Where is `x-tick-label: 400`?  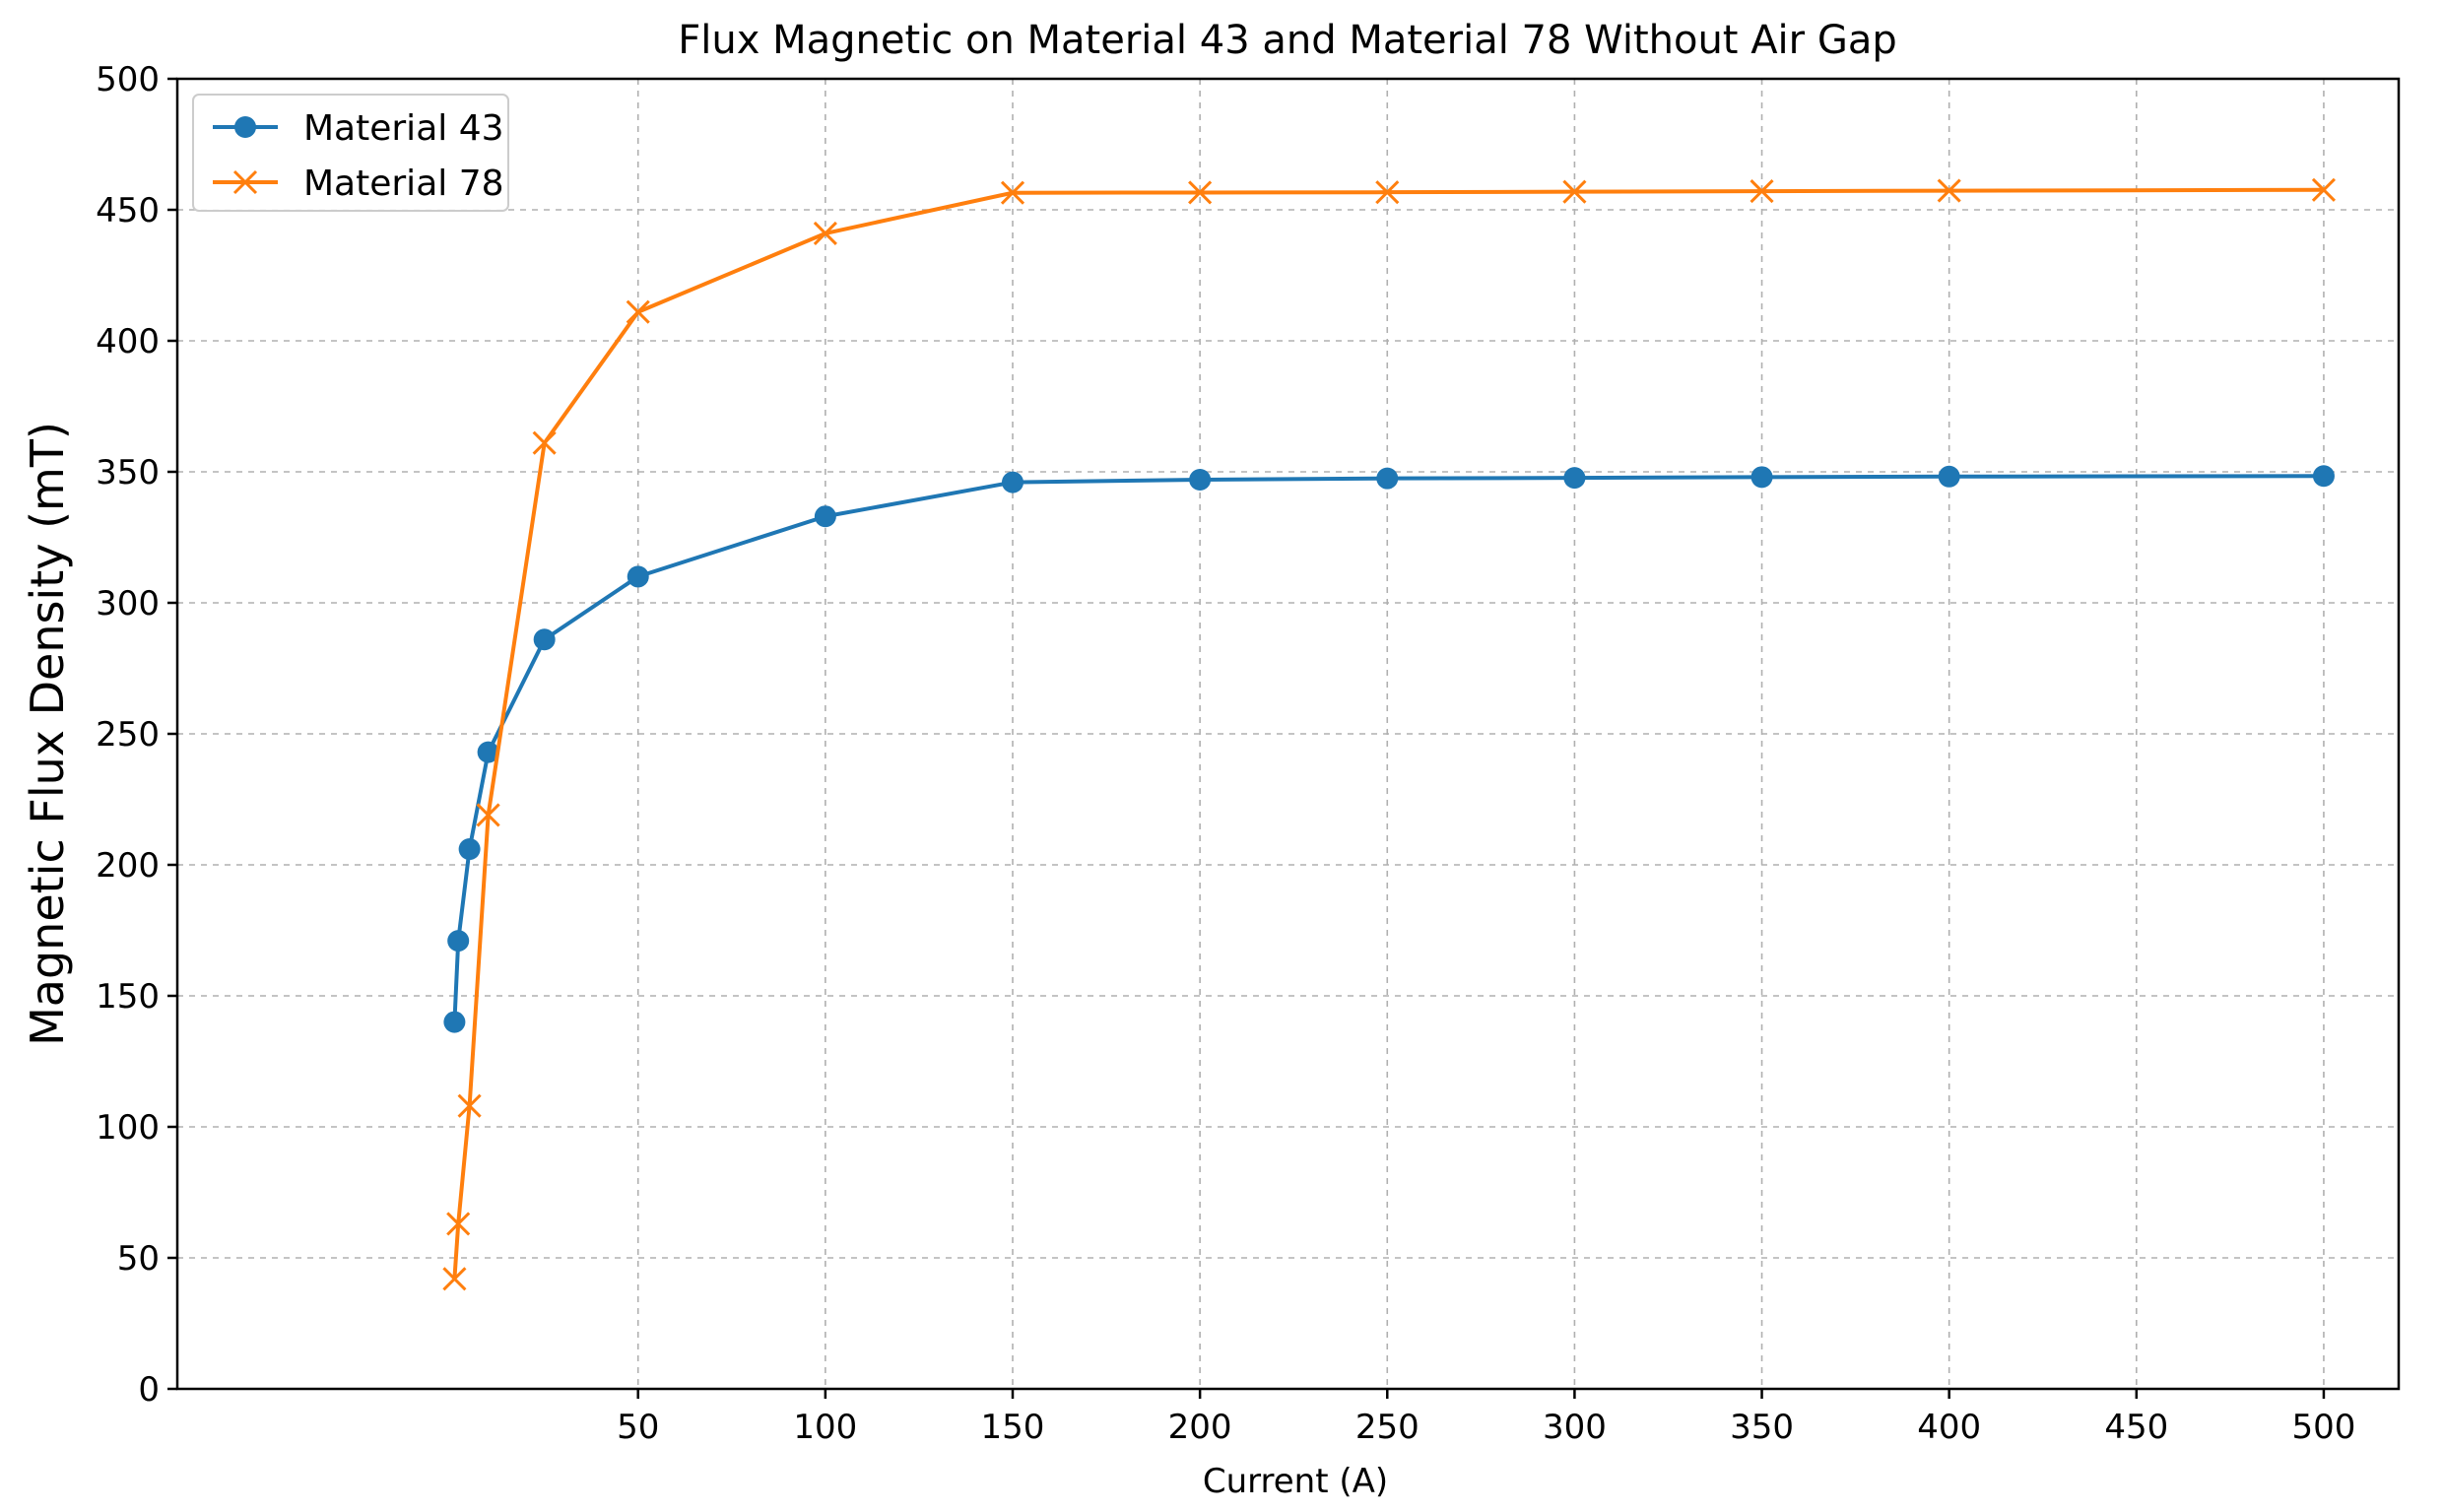 x-tick-label: 400 is located at coordinates (1949, 1427).